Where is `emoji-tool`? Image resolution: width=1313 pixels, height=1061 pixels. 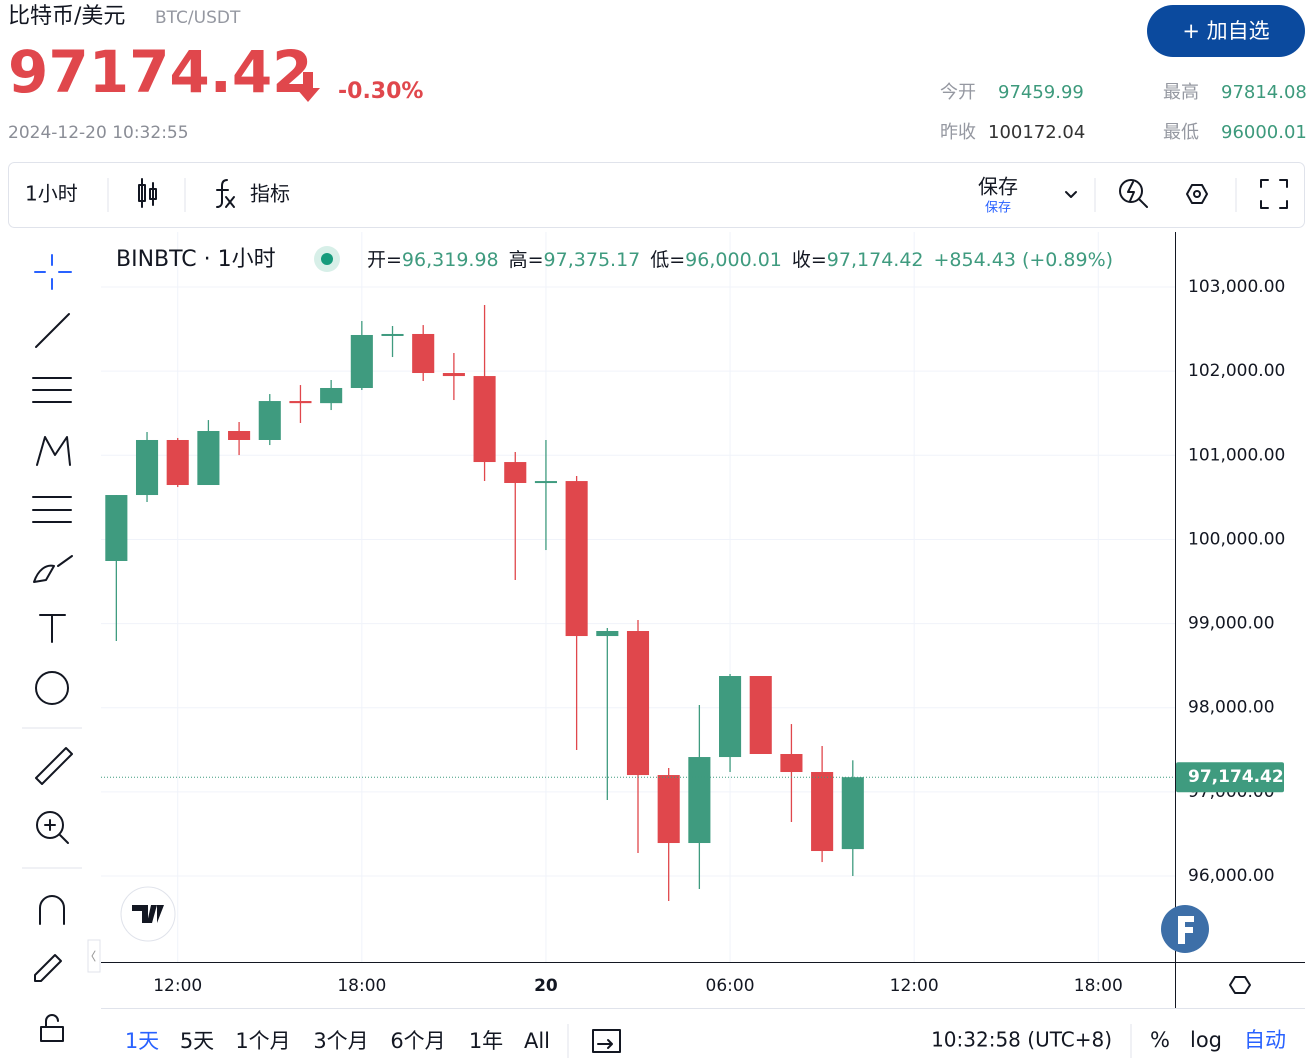 emoji-tool is located at coordinates (52, 688).